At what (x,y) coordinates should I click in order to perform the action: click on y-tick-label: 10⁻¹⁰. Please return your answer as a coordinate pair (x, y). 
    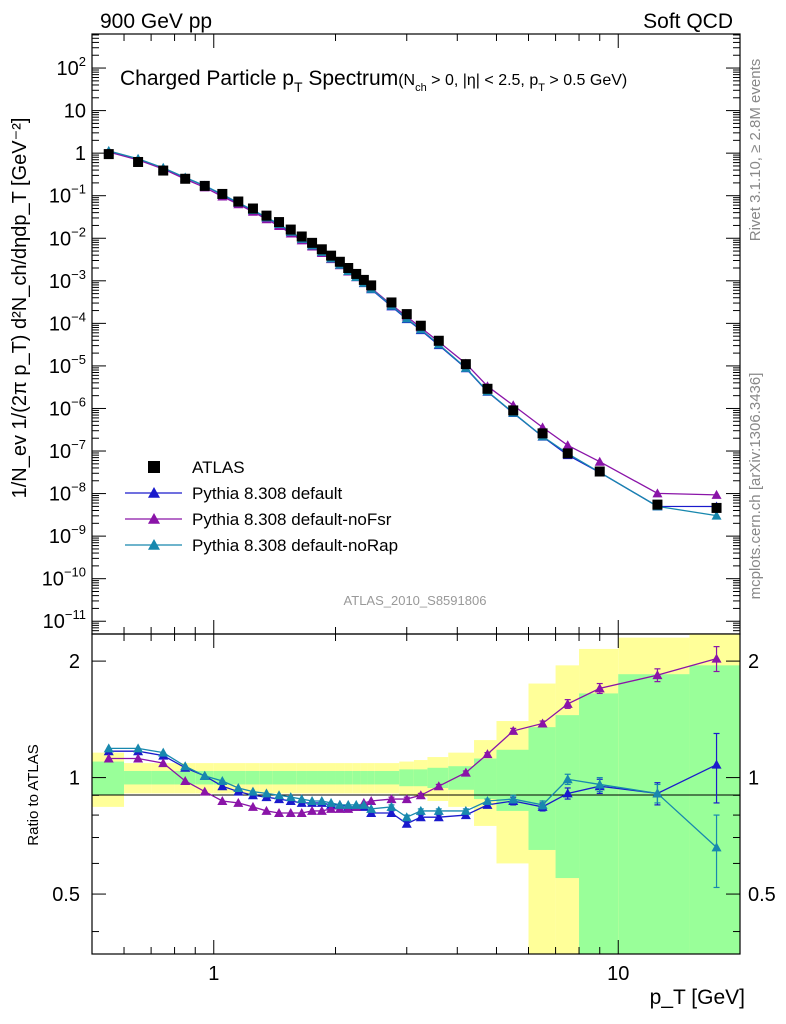
    Looking at the image, I should click on (64, 578).